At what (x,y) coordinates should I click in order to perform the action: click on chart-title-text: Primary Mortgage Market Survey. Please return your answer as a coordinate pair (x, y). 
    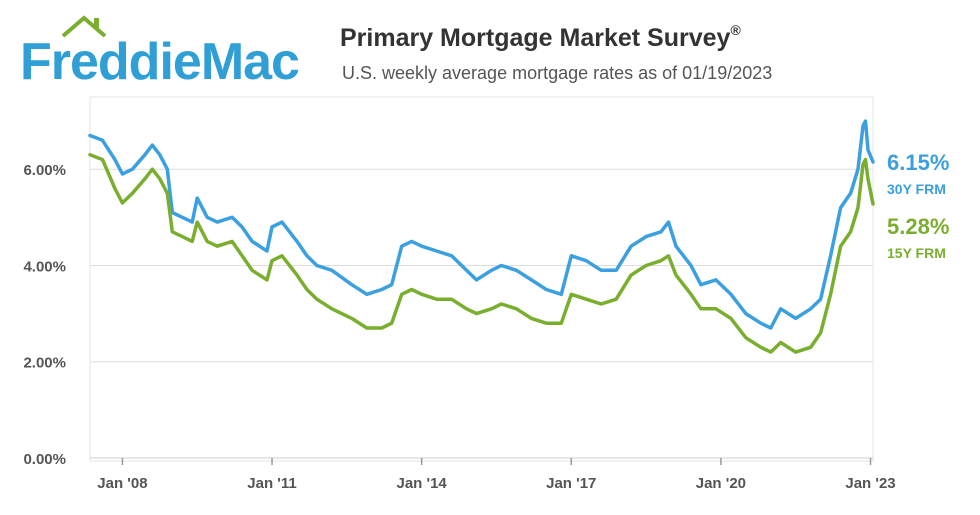
    Looking at the image, I should click on (535, 38).